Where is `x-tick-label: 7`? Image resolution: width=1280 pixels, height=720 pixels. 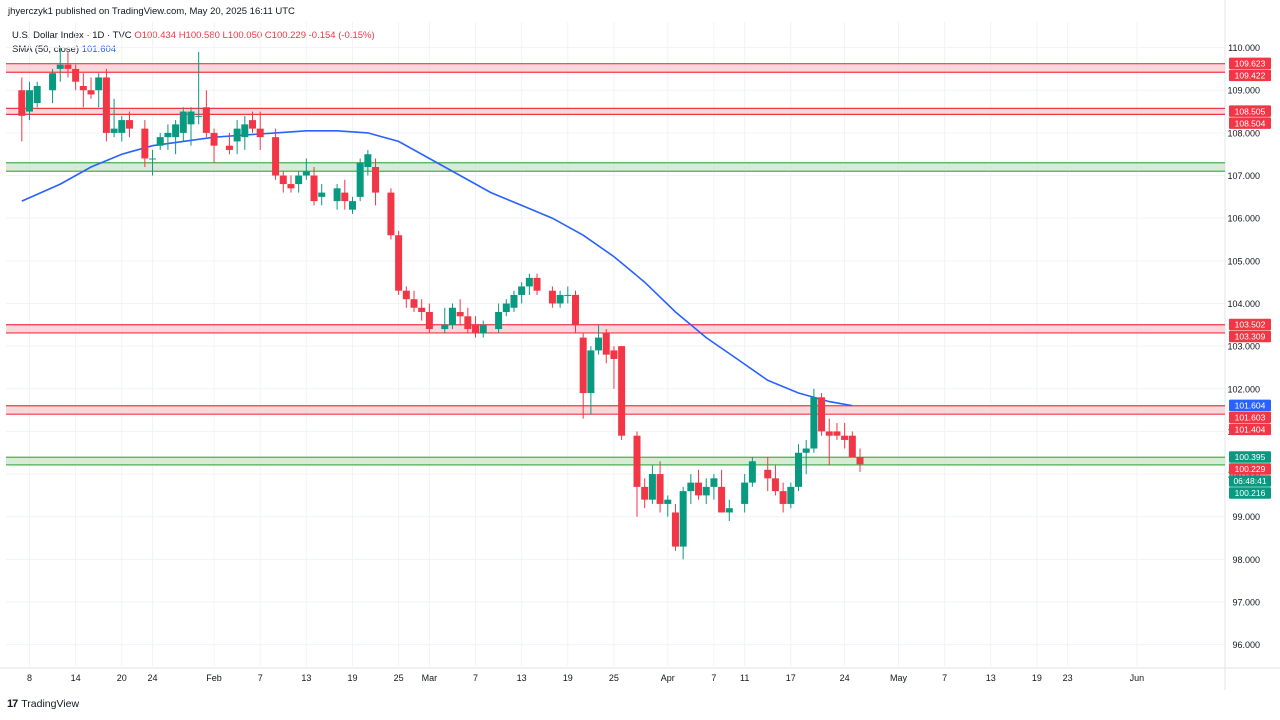 x-tick-label: 7 is located at coordinates (713, 678).